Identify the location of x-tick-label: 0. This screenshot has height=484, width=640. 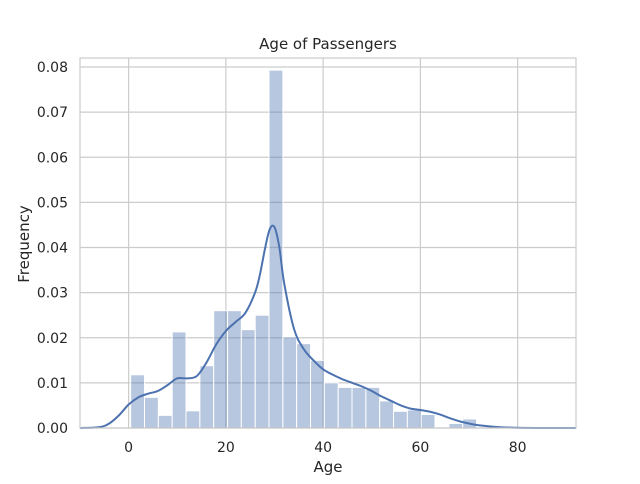
(128, 448).